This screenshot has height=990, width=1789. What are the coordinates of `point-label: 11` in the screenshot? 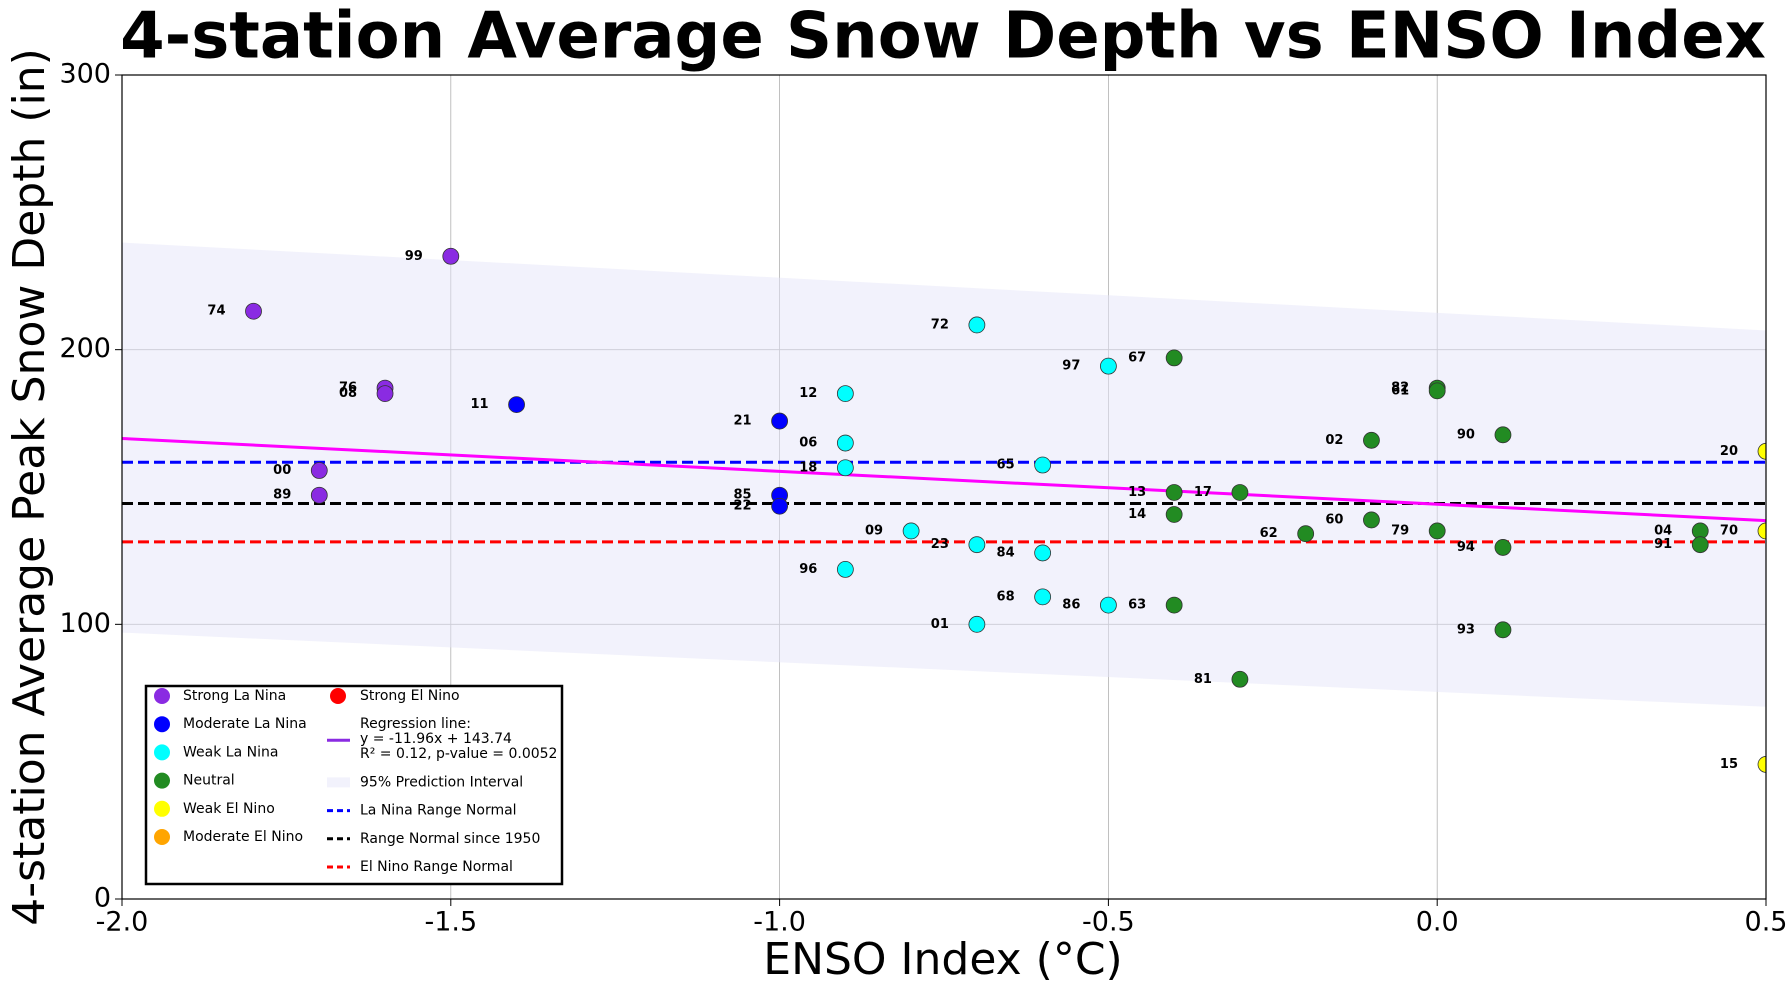 It's located at (479, 404).